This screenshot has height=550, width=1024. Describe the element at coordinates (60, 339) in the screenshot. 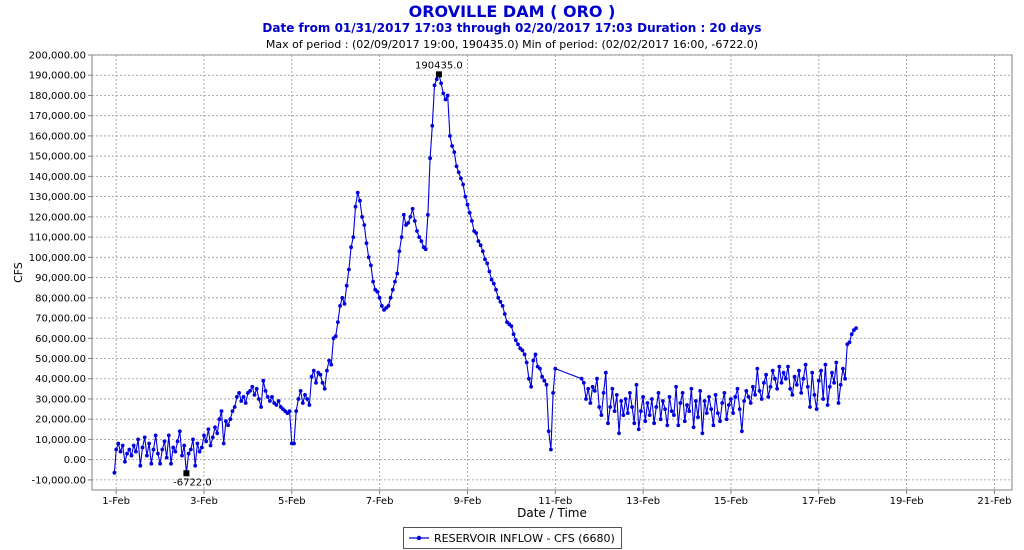

I see `y-tick-label: 60,000.00` at that location.